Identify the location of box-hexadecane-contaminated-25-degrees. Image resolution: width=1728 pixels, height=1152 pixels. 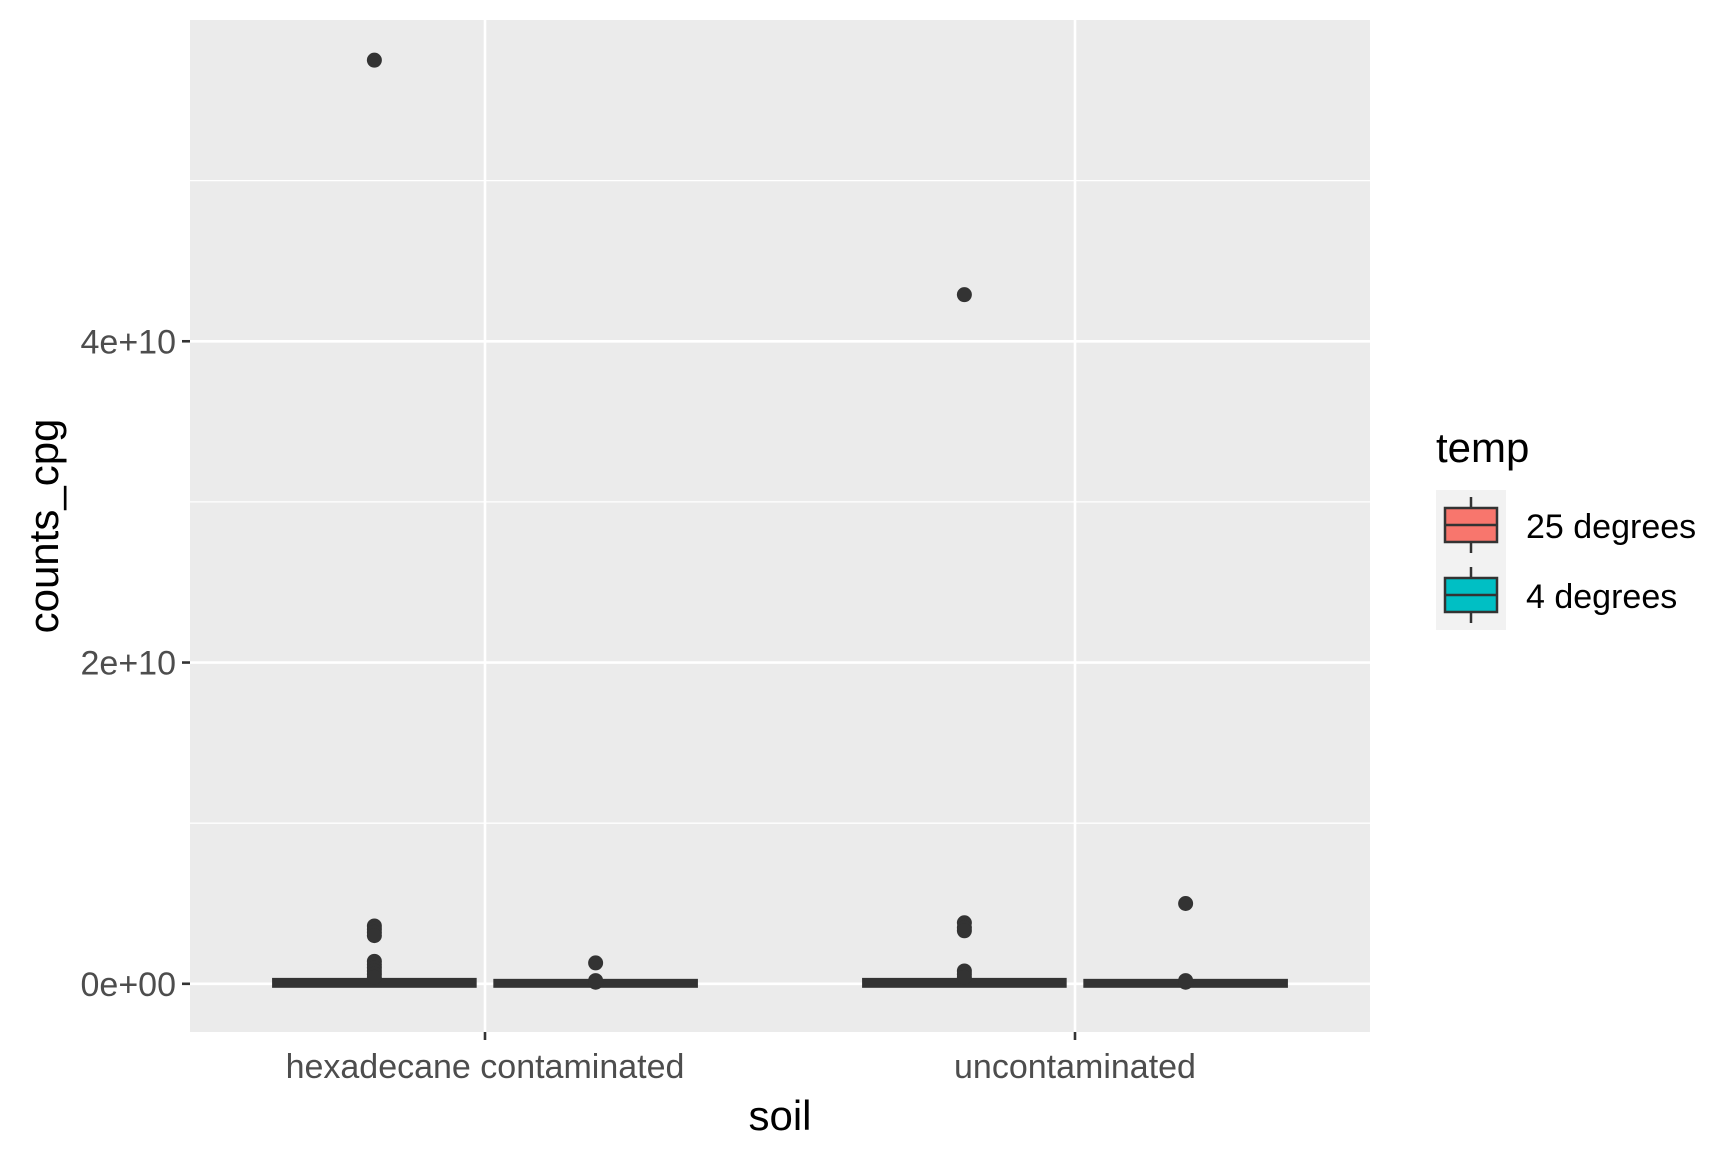
(374, 520).